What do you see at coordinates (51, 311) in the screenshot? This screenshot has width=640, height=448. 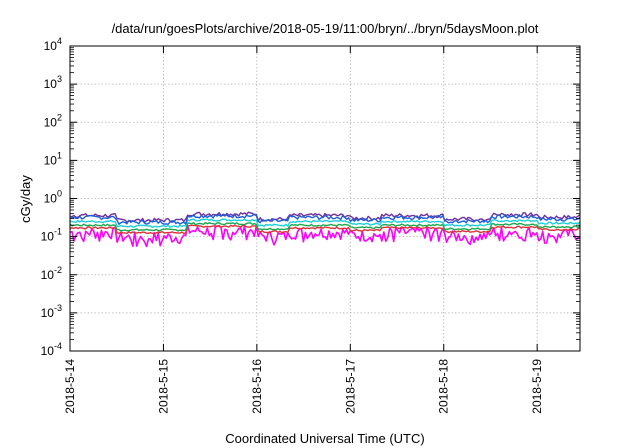 I see `y-tick-label: 10⁻³` at bounding box center [51, 311].